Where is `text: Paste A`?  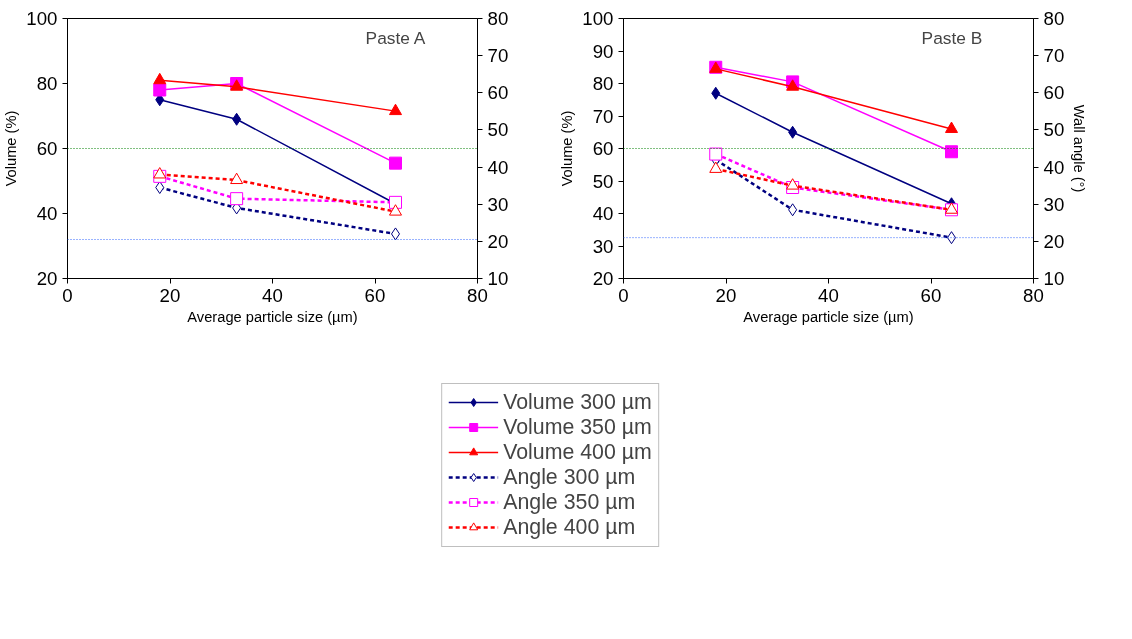 text: Paste A is located at coordinates (395, 38).